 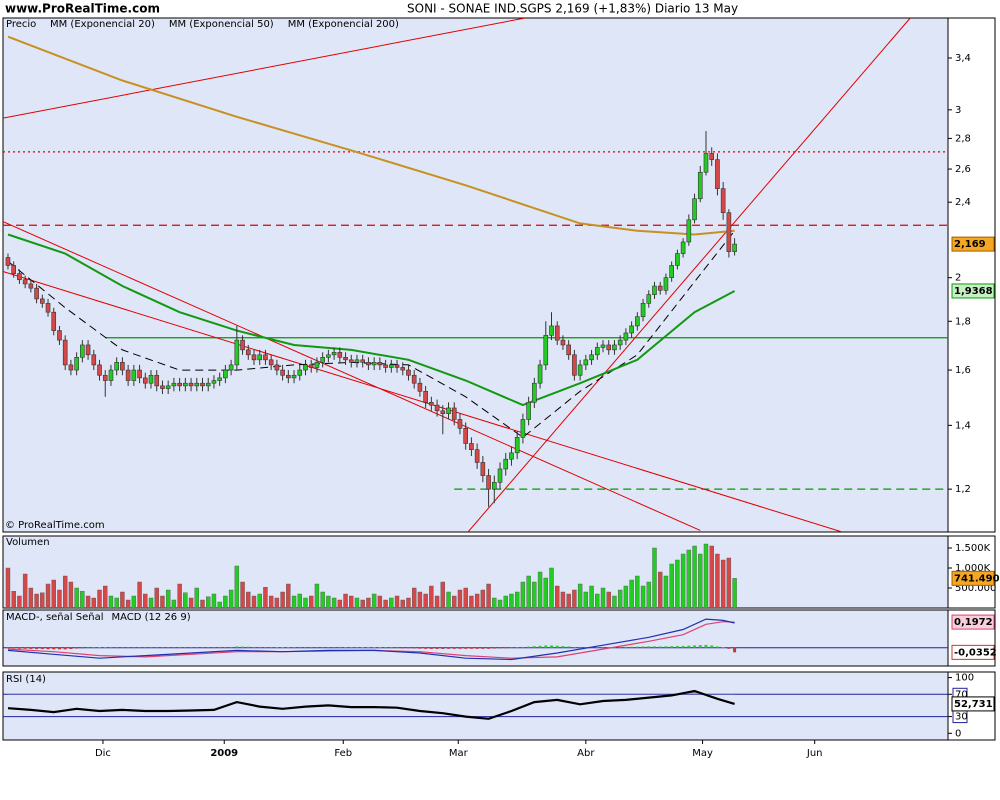 I want to click on y-tick-label: 3,4, so click(x=963, y=58).